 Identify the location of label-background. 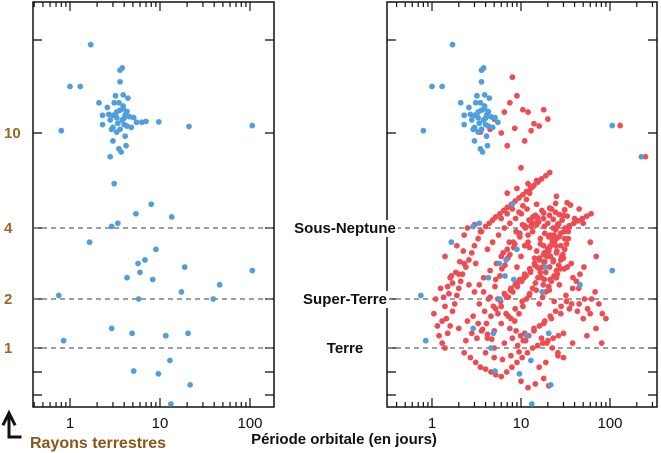
(345, 348).